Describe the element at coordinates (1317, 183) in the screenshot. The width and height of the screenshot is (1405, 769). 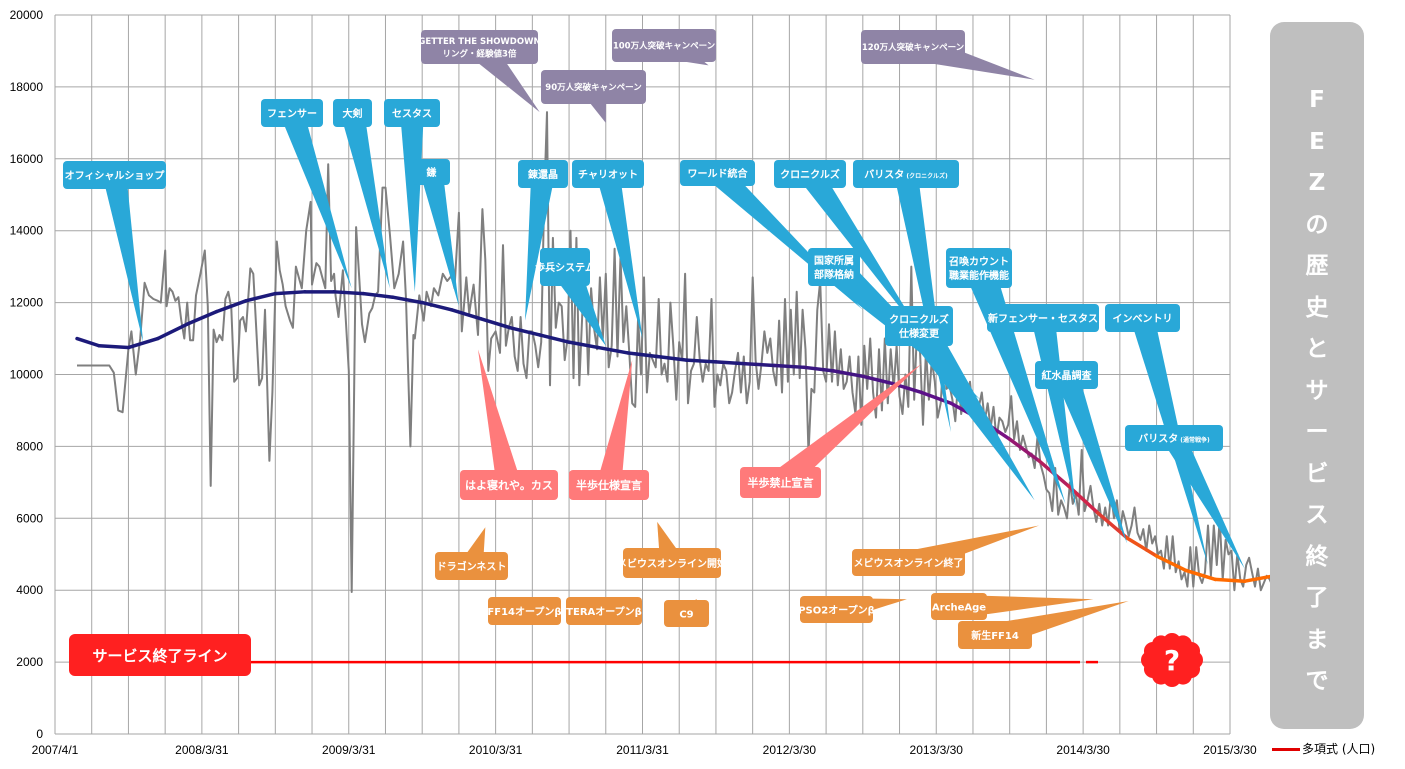
I see `side-title-char: Z` at that location.